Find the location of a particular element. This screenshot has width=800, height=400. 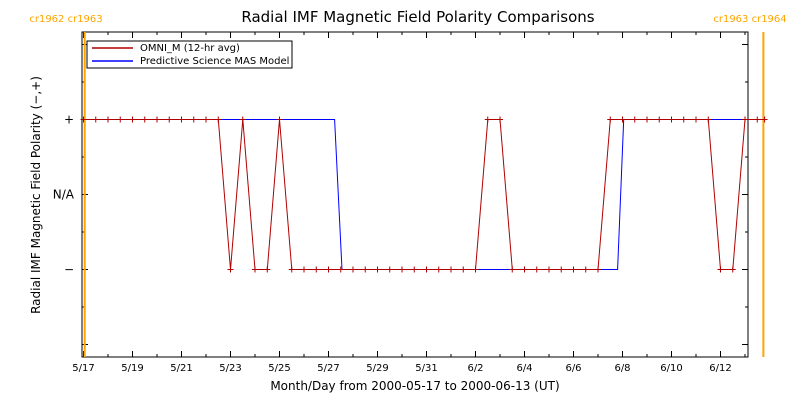

x-tick-label: 6/8 is located at coordinates (622, 368).